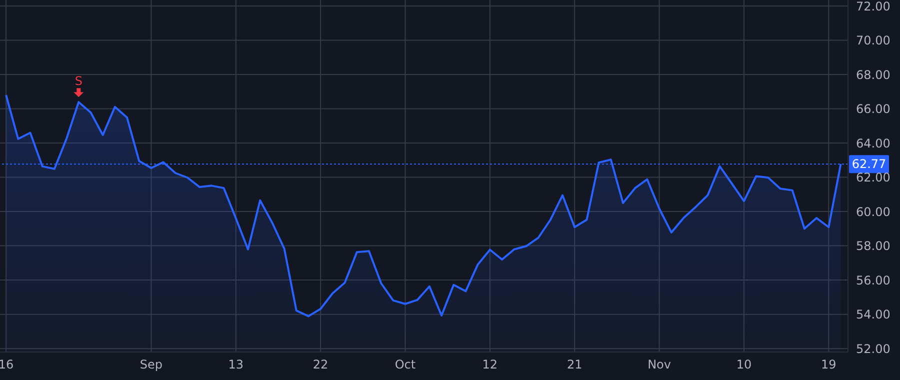 Image resolution: width=900 pixels, height=380 pixels. I want to click on x-tick-label: 12, so click(490, 365).